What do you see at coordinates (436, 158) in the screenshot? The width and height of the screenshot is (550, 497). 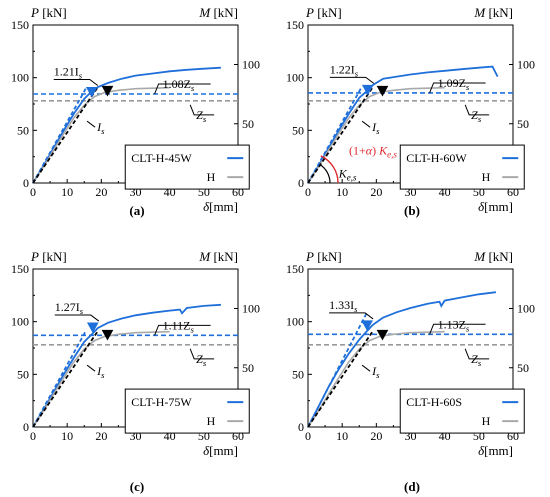 I see `legend-label-main: CLT-H-60W` at bounding box center [436, 158].